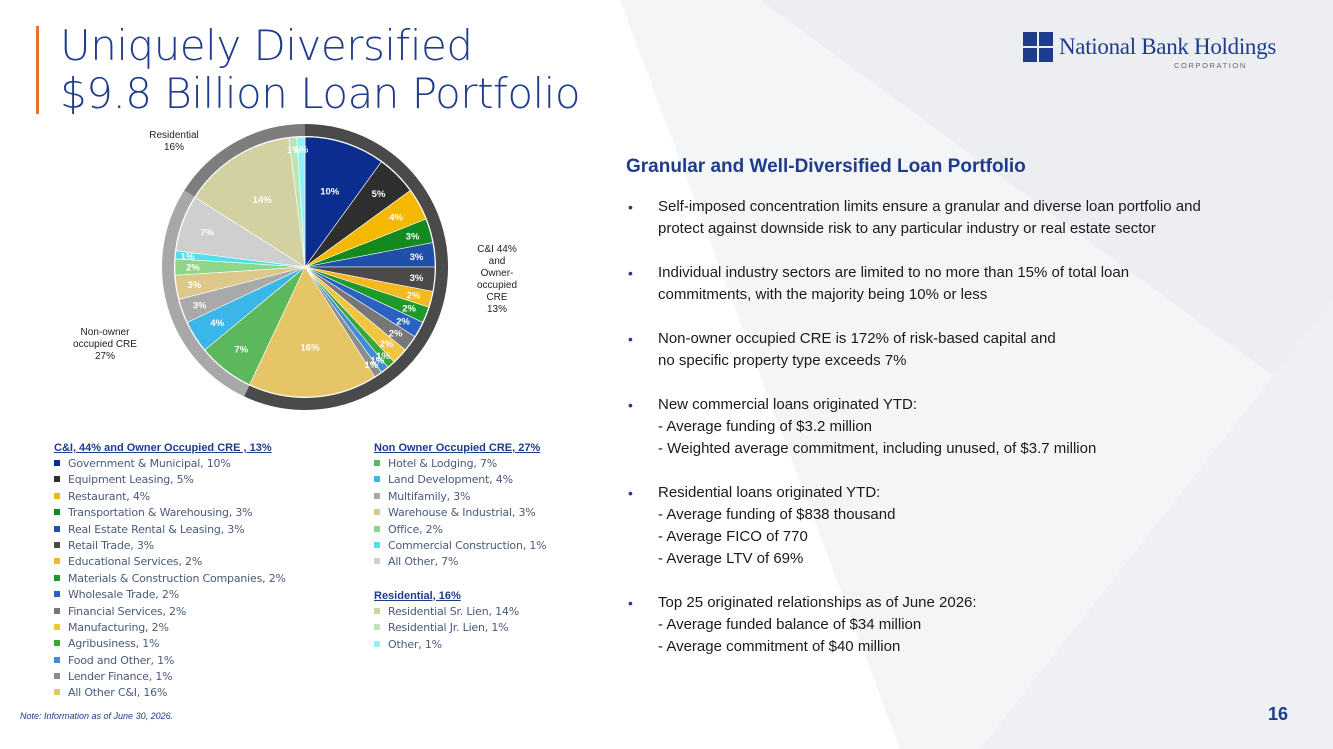  Describe the element at coordinates (731, 558) in the screenshot. I see `bullet-subitem: - Average LTV of 69%` at that location.